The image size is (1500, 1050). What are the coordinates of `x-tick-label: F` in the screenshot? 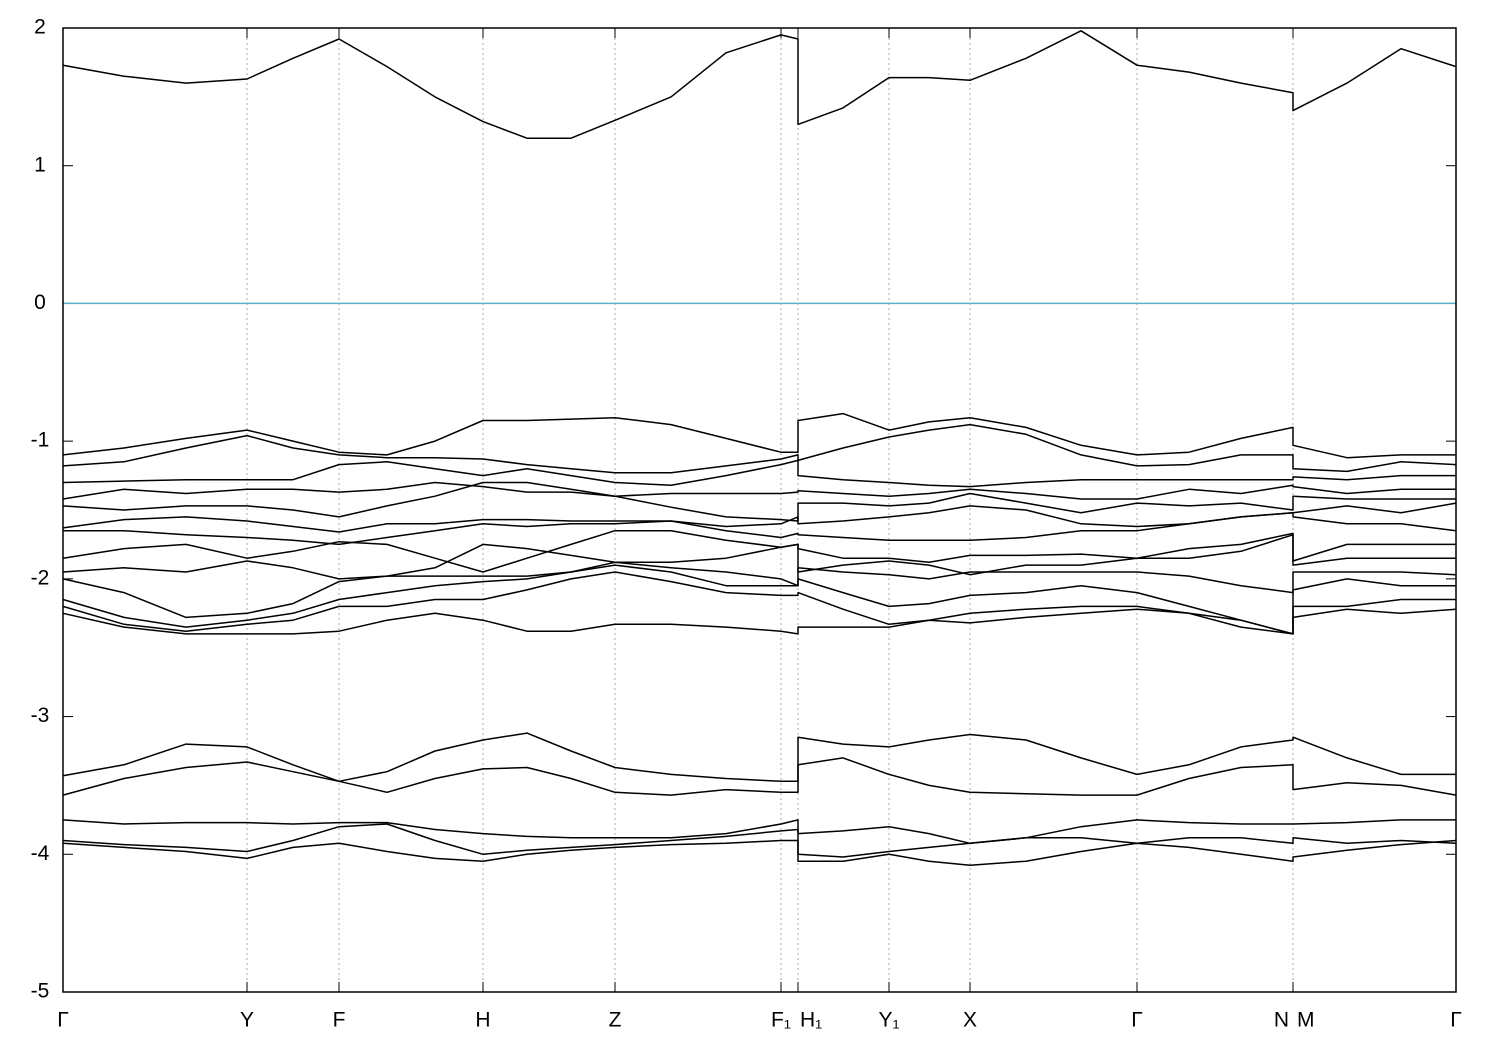 It's located at (339, 1020).